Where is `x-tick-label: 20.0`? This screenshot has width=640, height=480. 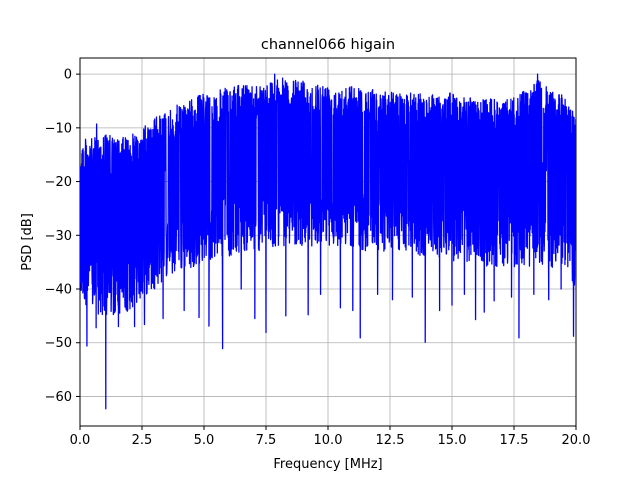 x-tick-label: 20.0 is located at coordinates (576, 440).